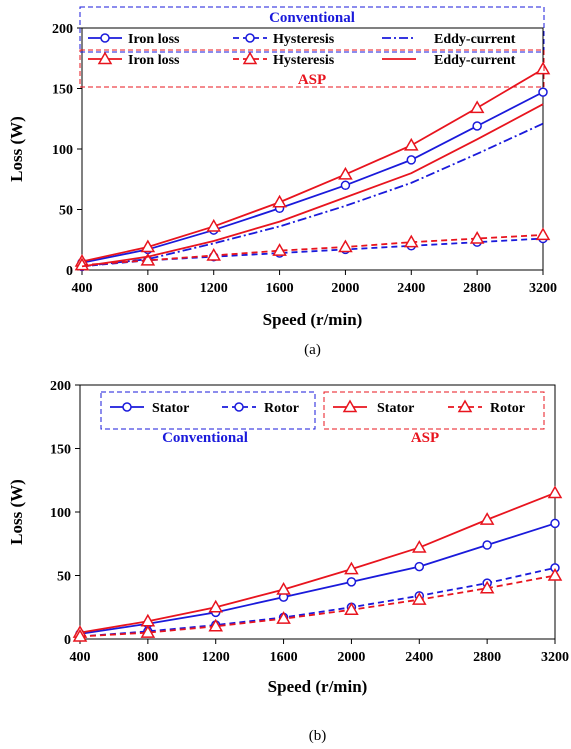  What do you see at coordinates (317, 604) in the screenshot?
I see `series-asp-rotor` at bounding box center [317, 604].